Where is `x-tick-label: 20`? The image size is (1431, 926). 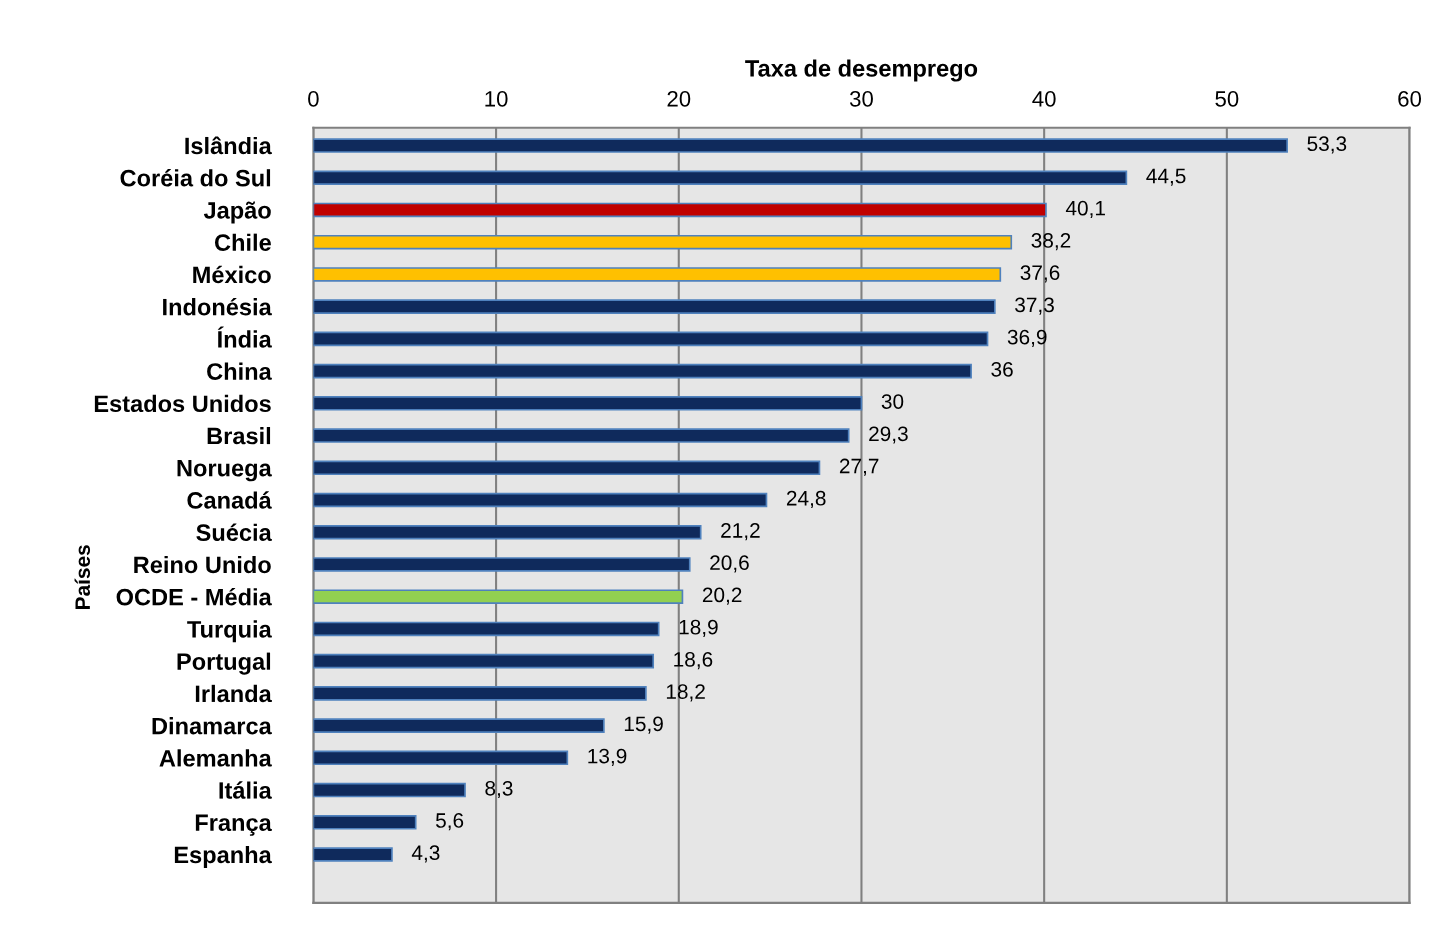 x-tick-label: 20 is located at coordinates (679, 98).